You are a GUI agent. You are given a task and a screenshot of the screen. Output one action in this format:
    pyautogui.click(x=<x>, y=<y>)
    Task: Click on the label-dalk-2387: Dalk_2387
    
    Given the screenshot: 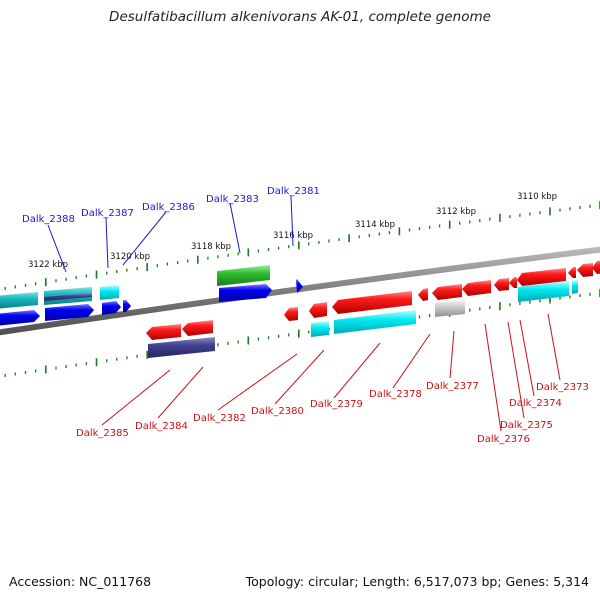 What is the action you would take?
    pyautogui.click(x=107, y=213)
    